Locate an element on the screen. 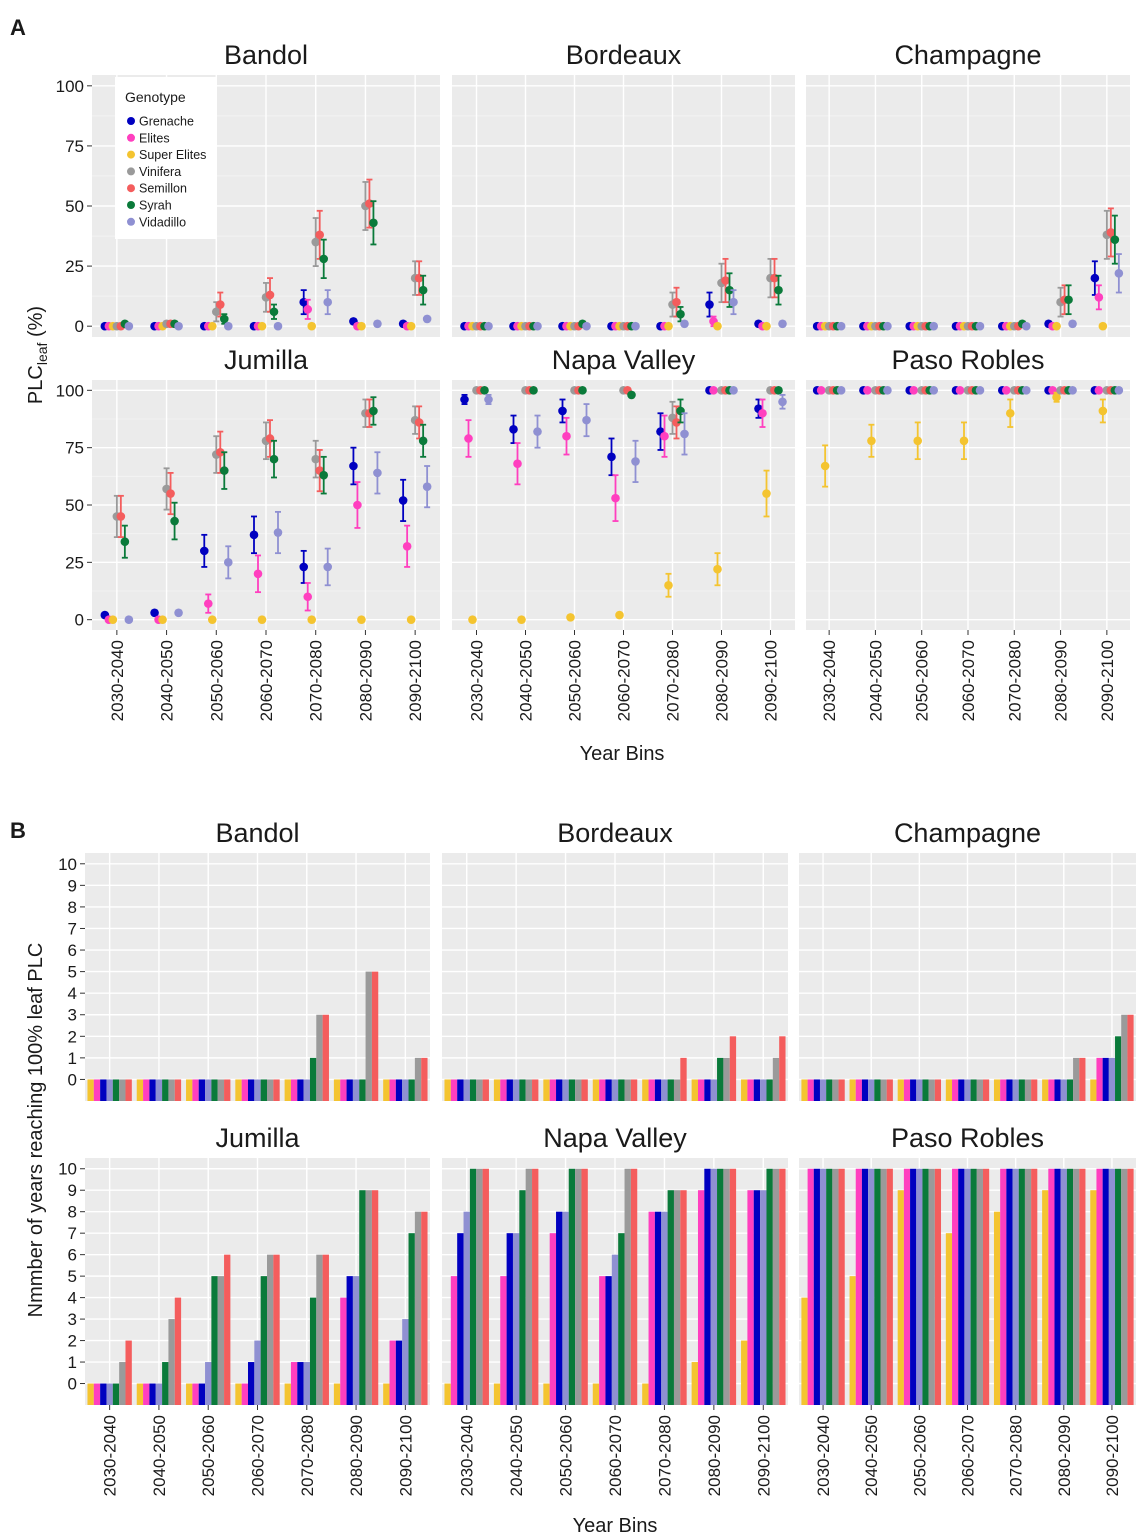 The width and height of the screenshot is (1136, 1537). series-semillon is located at coordinates (972, 269).